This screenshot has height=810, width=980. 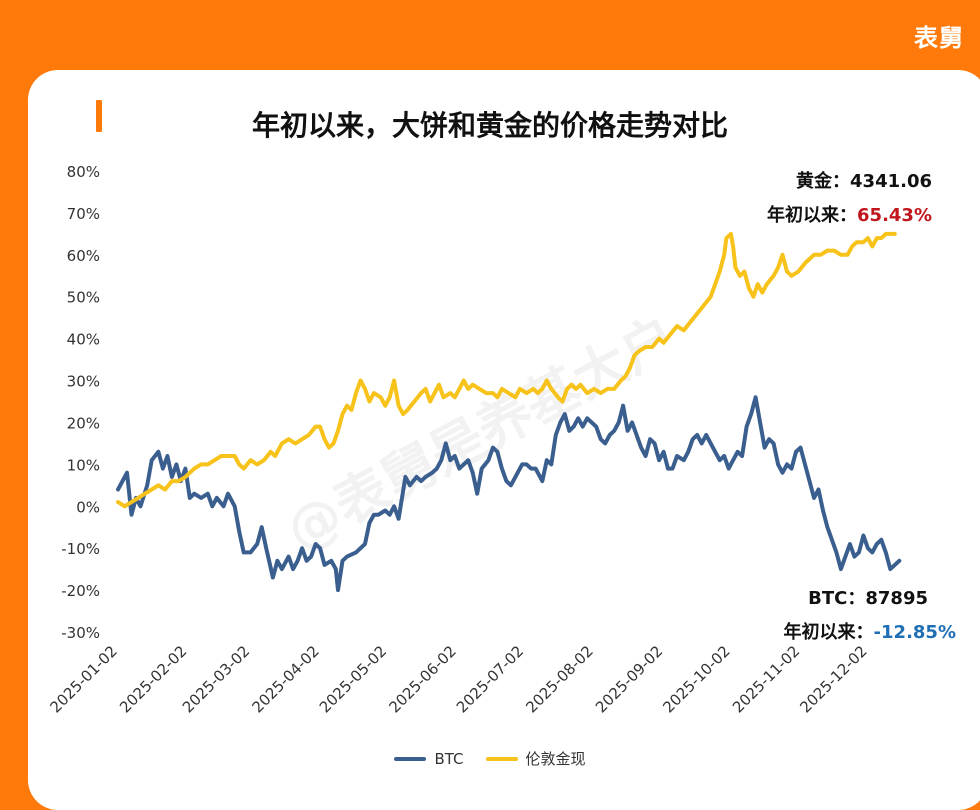 I want to click on gold-ytd-label: 年初以来：, so click(x=812, y=215).